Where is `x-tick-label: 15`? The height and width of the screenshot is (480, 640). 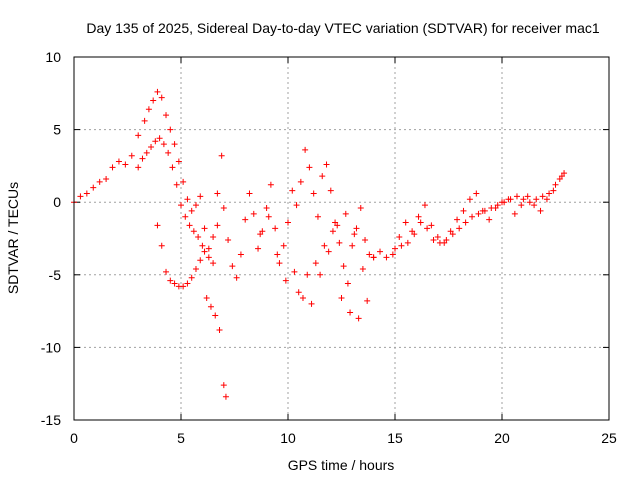 x-tick-label: 15 is located at coordinates (395, 438).